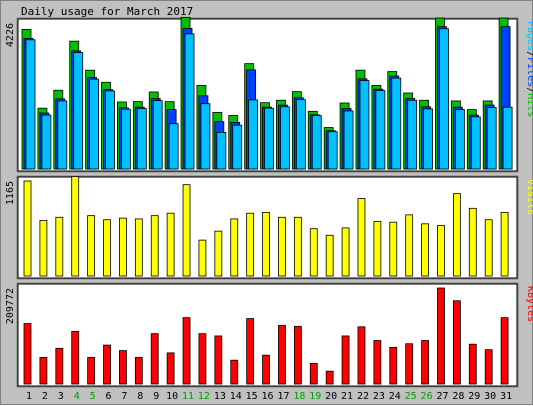 This screenshot has height=406, width=533. I want to click on day-label: 30, so click(490, 396).